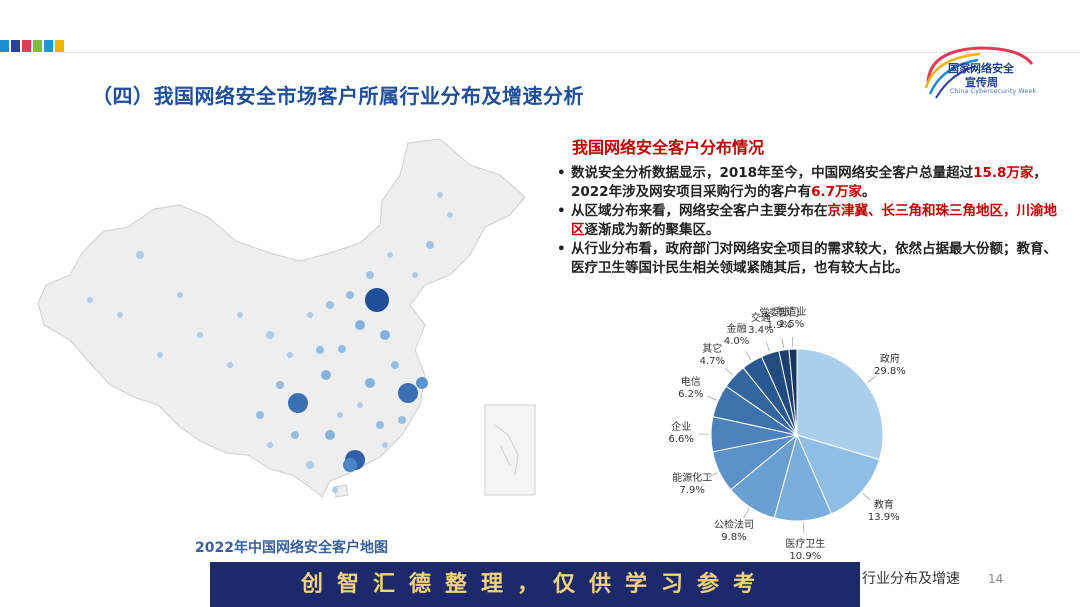 This screenshot has width=1080, height=607. Describe the element at coordinates (883, 505) in the screenshot. I see `pie-label-category: 教育` at that location.